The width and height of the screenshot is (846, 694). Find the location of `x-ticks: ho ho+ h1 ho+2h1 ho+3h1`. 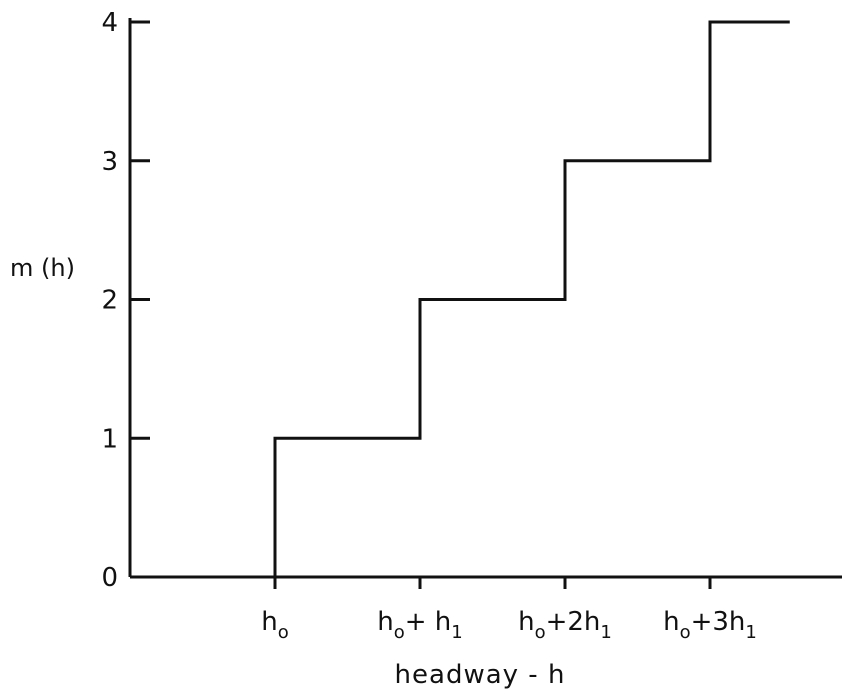

x-ticks: ho ho+ h1 ho+2h1 ho+3h1 is located at coordinates (509, 610).